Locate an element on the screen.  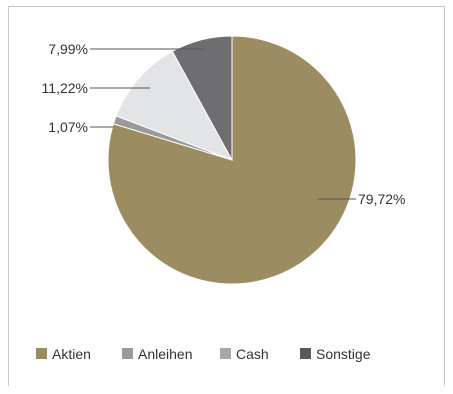
legend-label-aktien: Aktien is located at coordinates (71, 354).